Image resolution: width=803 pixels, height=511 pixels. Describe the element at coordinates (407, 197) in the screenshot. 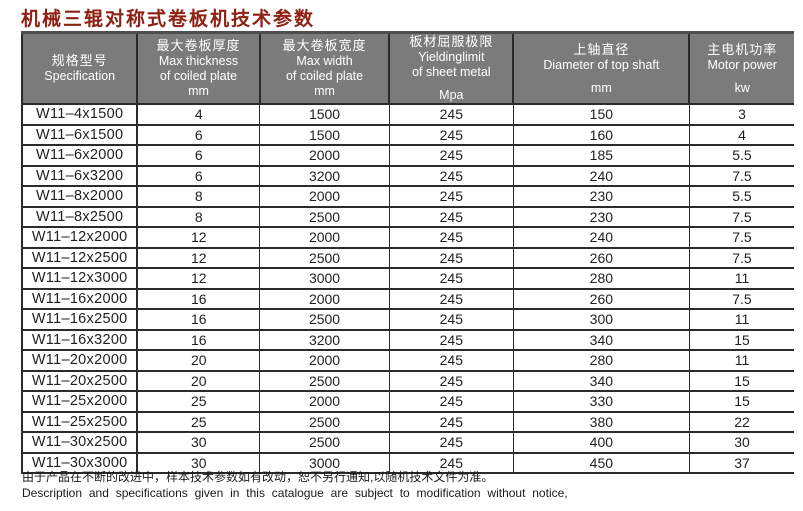

I see `table-row: W11–8x2000 8 2000 245 230 5.5` at that location.